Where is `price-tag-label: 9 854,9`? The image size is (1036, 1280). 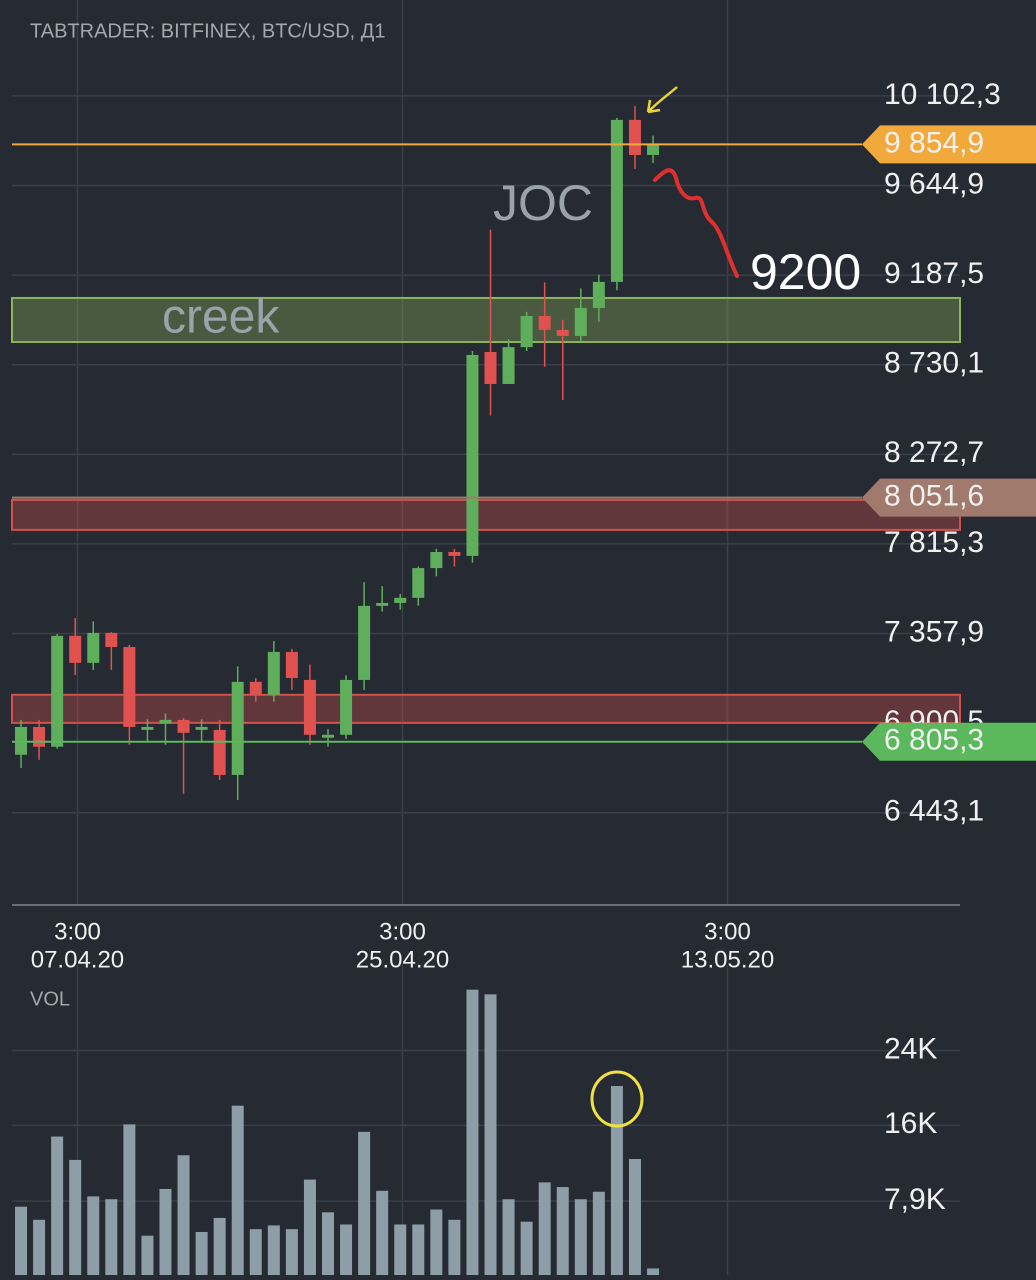 price-tag-label: 9 854,9 is located at coordinates (934, 142).